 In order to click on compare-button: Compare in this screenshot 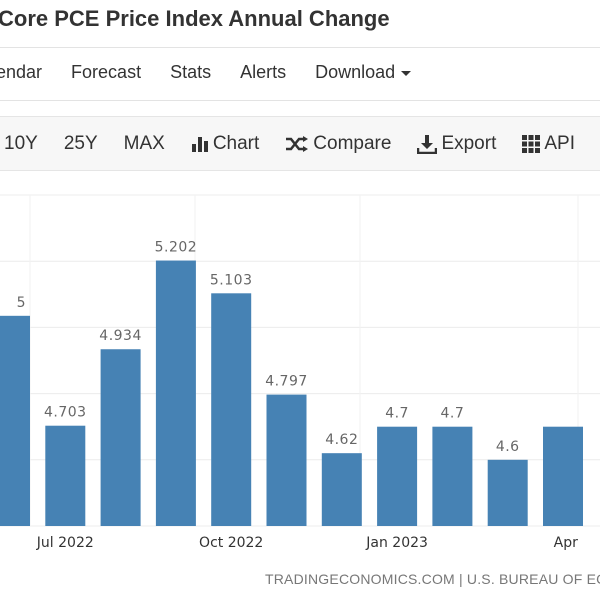, I will do `click(338, 144)`.